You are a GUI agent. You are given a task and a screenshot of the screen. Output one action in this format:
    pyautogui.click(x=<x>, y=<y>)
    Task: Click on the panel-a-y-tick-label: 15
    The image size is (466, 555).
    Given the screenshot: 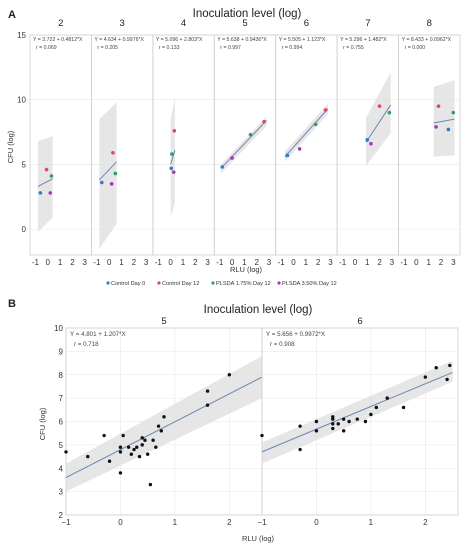 What is the action you would take?
    pyautogui.click(x=21, y=35)
    